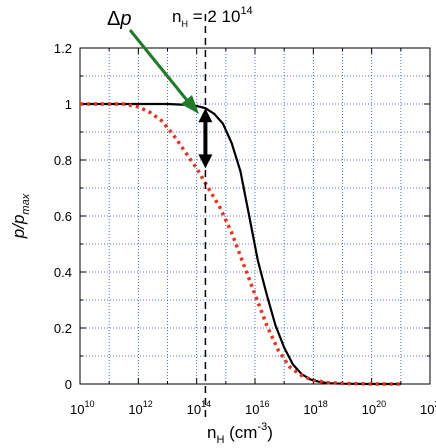 This screenshot has height=448, width=436. What do you see at coordinates (428, 408) in the screenshot?
I see `x-tick-label: 1022` at bounding box center [428, 408].